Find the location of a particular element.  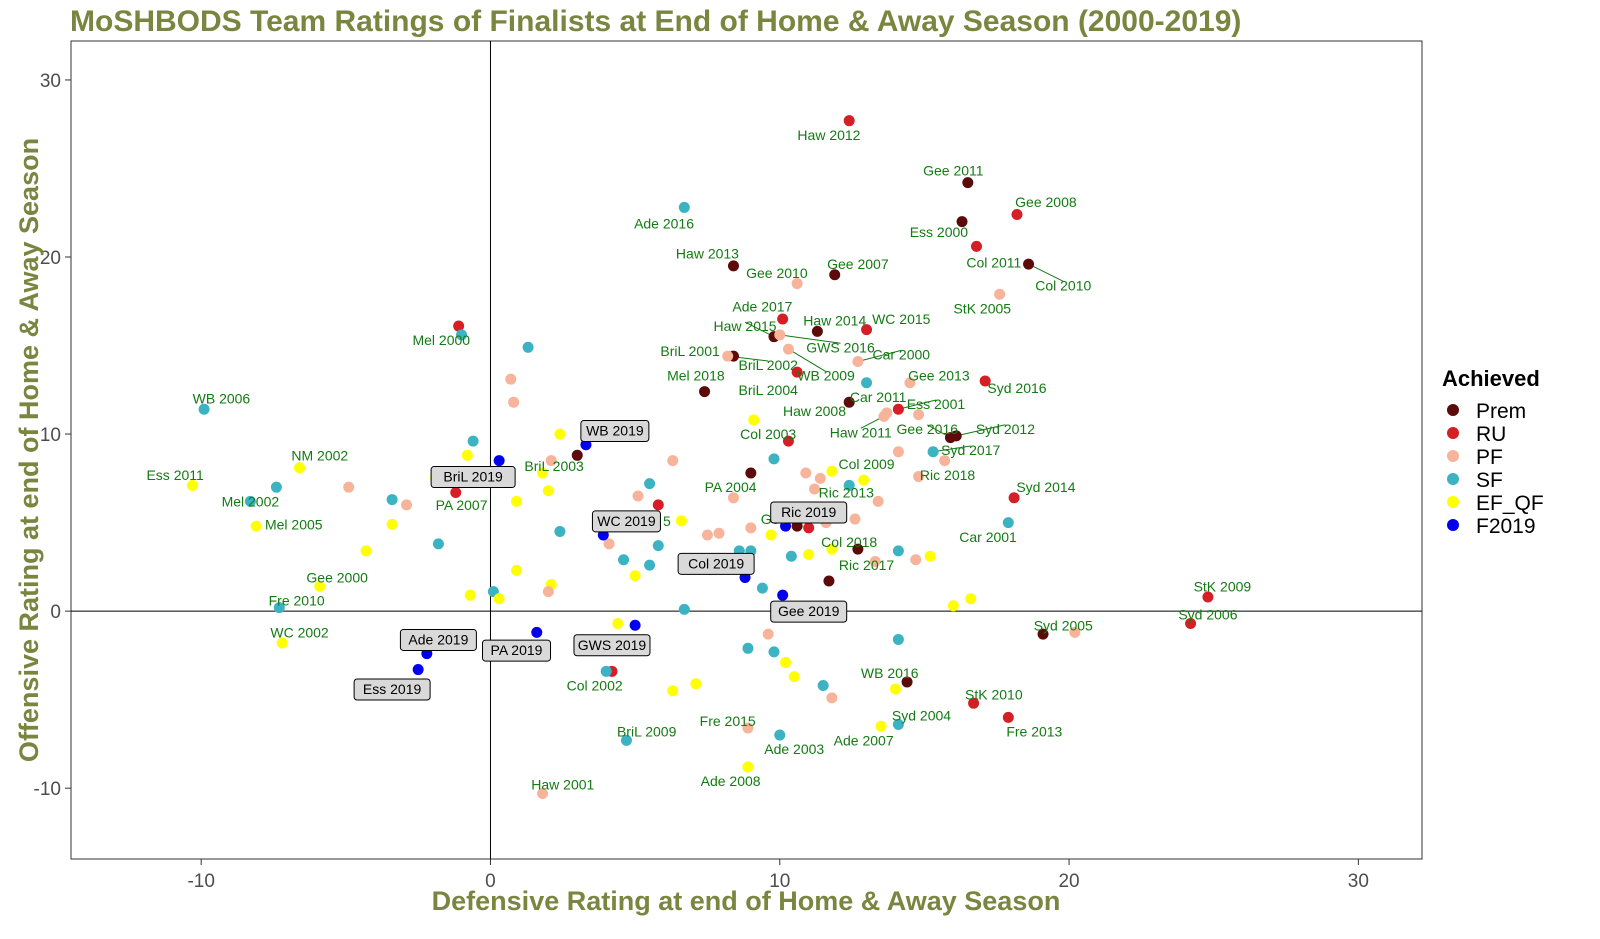

point-label: Col 2011 is located at coordinates (993, 262).